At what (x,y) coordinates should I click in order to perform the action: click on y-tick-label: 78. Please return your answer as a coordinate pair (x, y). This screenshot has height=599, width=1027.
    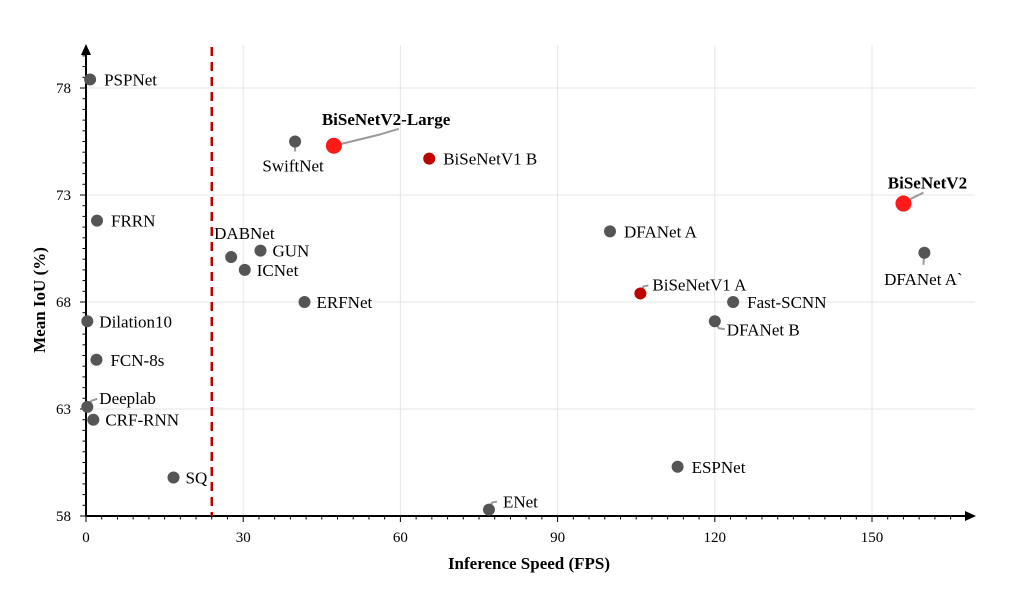
    Looking at the image, I should click on (63, 89).